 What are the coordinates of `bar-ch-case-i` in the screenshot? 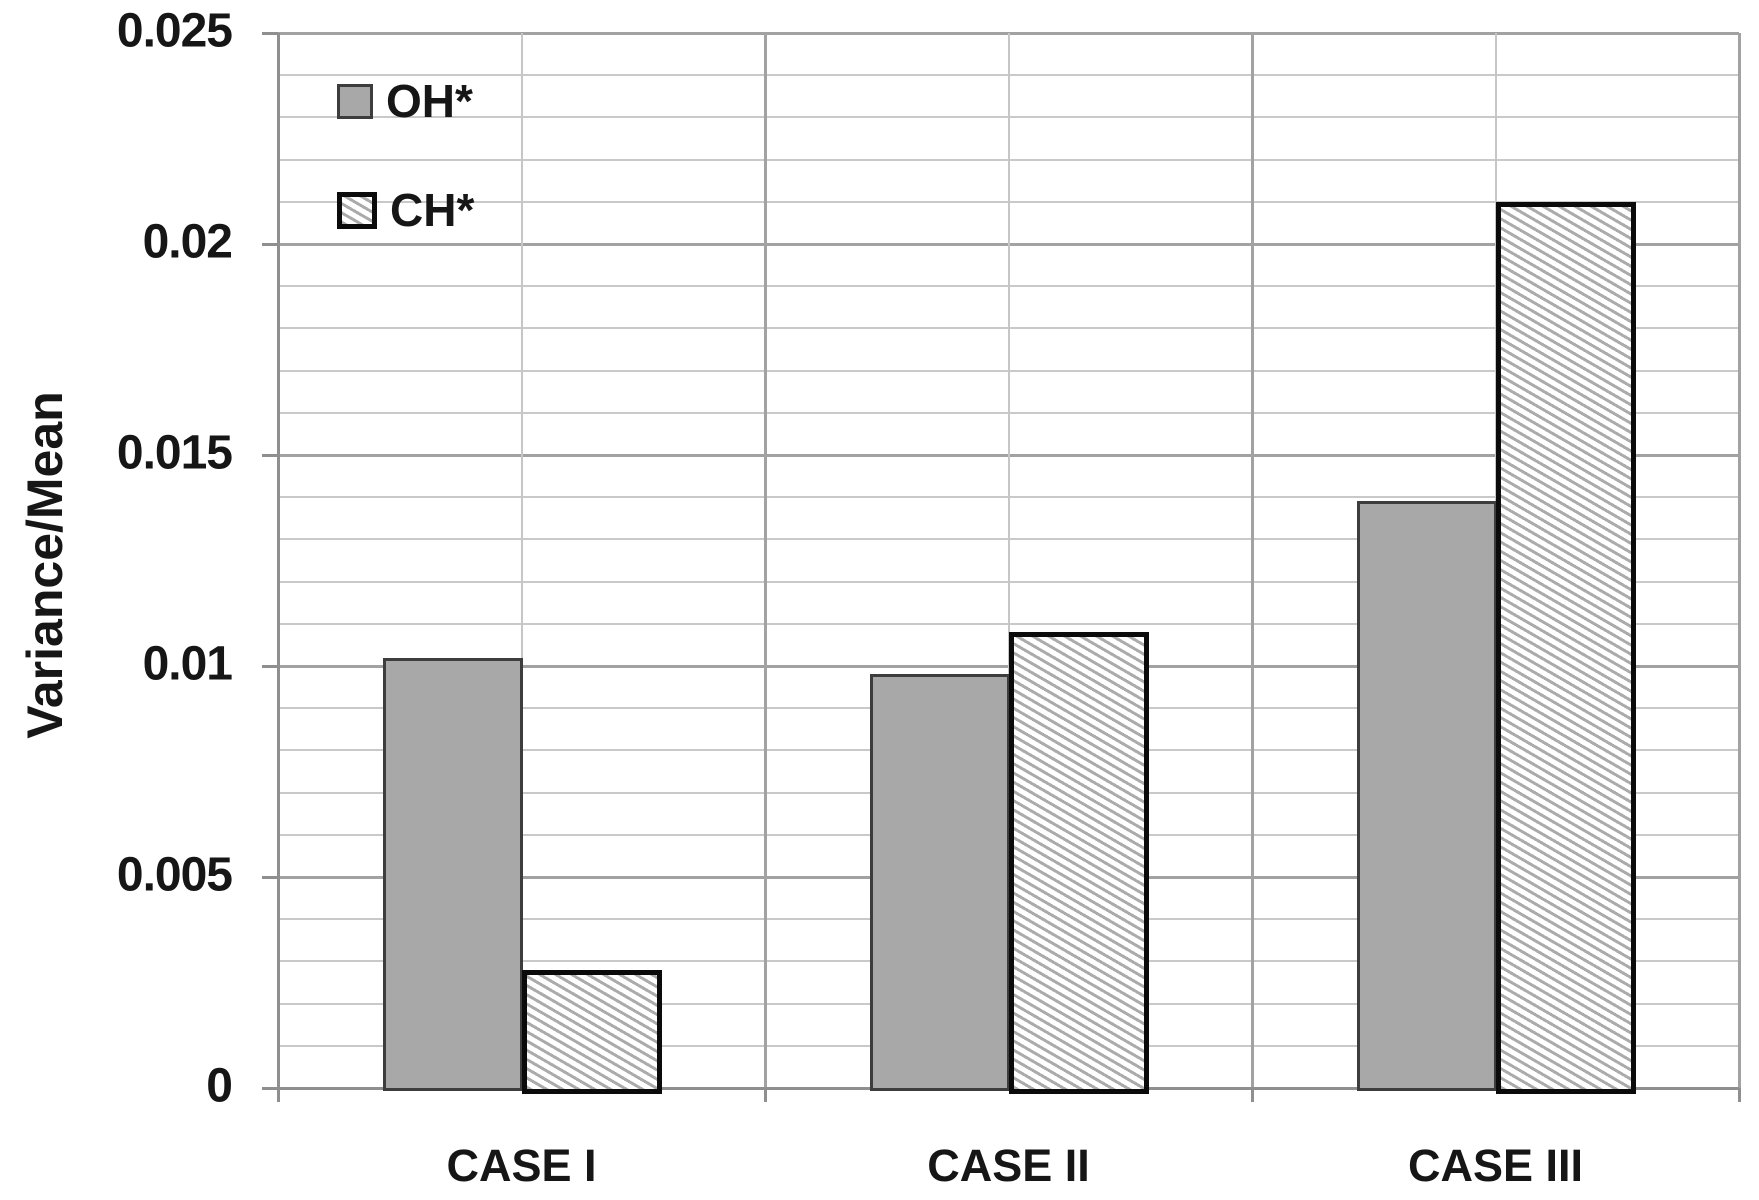 It's located at (591, 1031).